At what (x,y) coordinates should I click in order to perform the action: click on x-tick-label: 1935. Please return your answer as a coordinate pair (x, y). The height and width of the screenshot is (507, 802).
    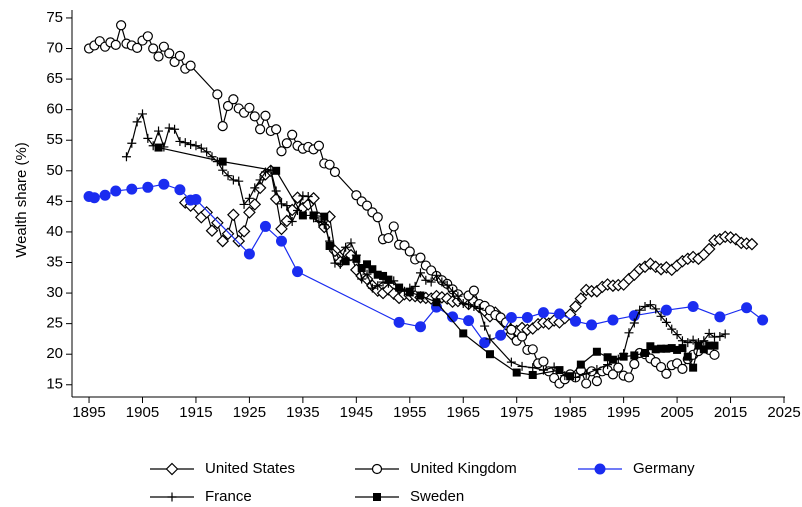
    Looking at the image, I should click on (302, 412).